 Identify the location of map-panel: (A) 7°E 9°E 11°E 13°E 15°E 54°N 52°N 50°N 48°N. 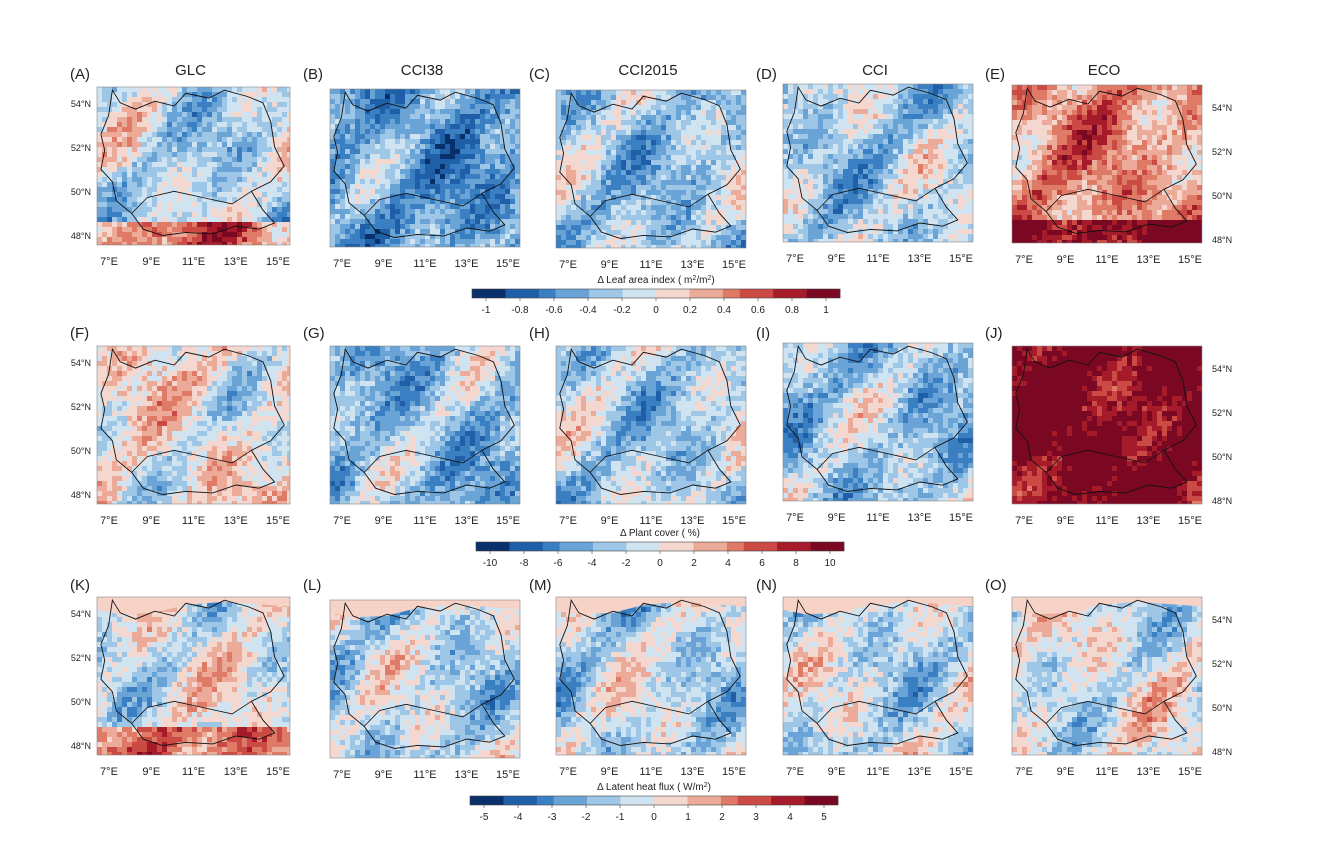
(180, 167).